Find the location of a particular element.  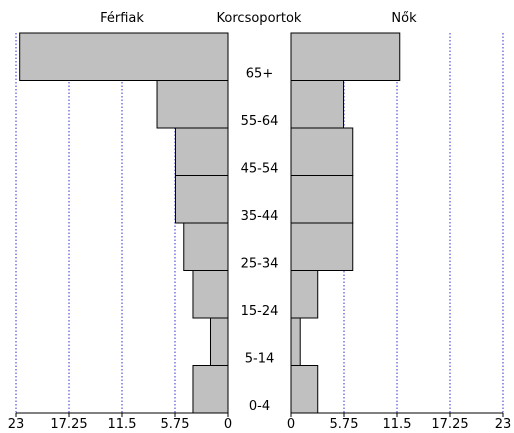

category-label-15-24: 15-24 is located at coordinates (260, 311).